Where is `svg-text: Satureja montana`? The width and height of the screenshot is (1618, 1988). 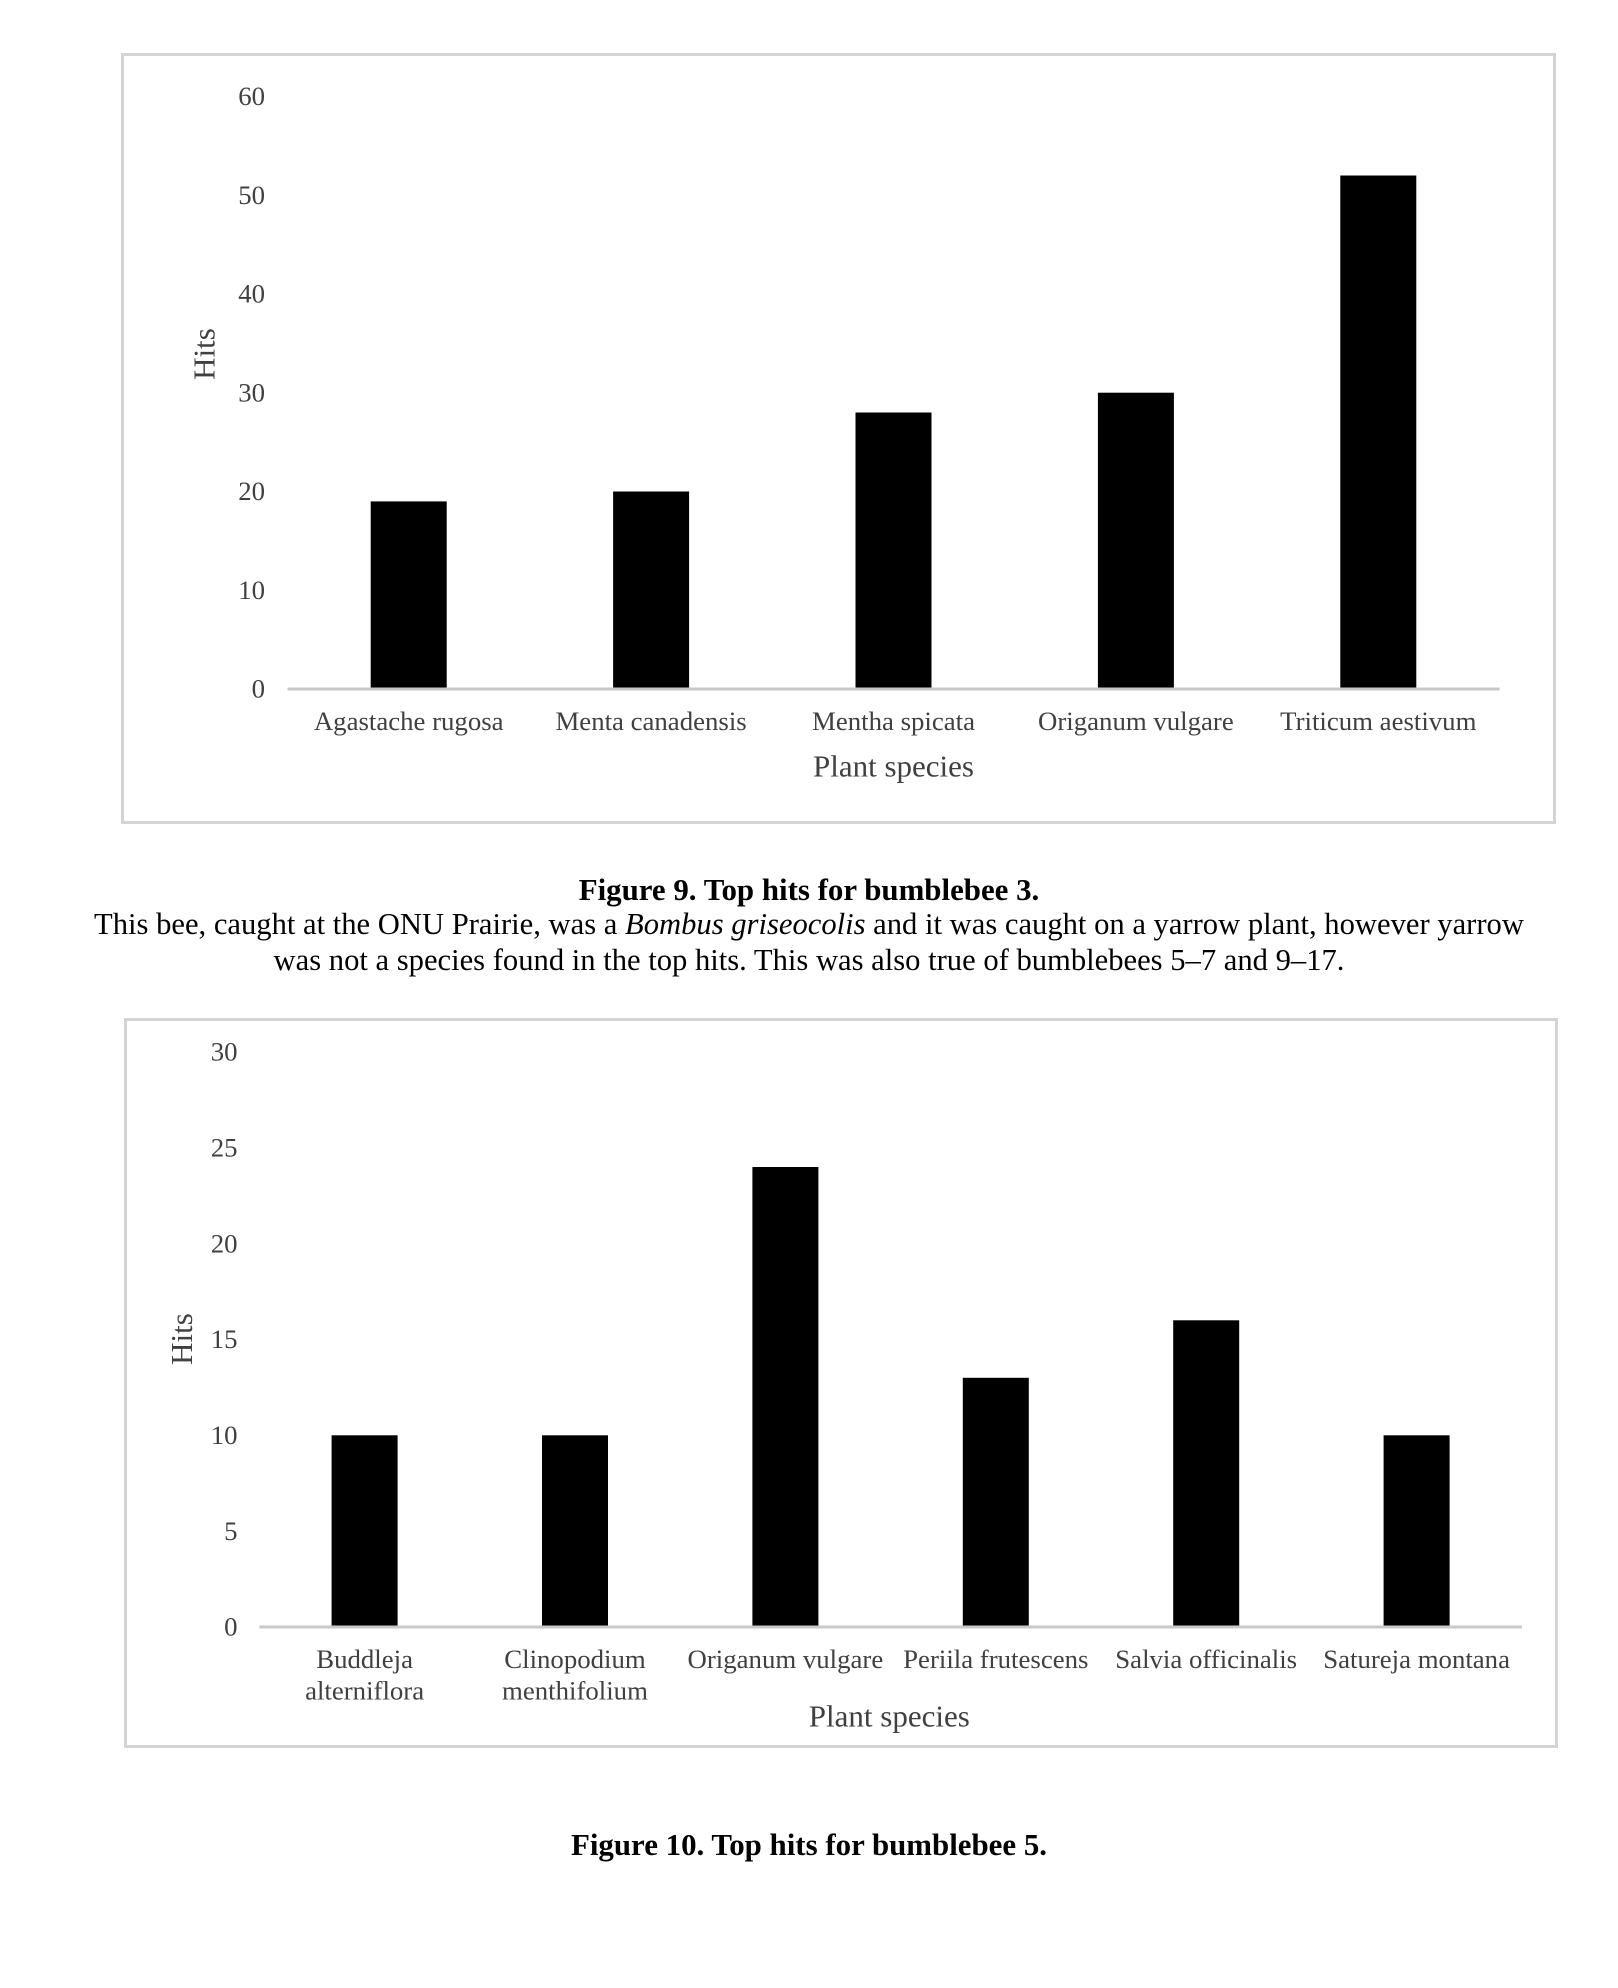
svg-text: Satureja montana is located at coordinates (1416, 1659).